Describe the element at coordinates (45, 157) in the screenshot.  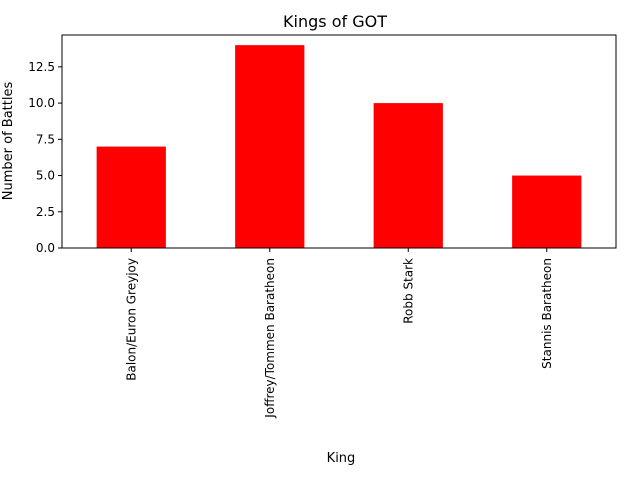
I see `y-axis: 0.0 2.5 5.0 7.5 10.0 12.5` at that location.